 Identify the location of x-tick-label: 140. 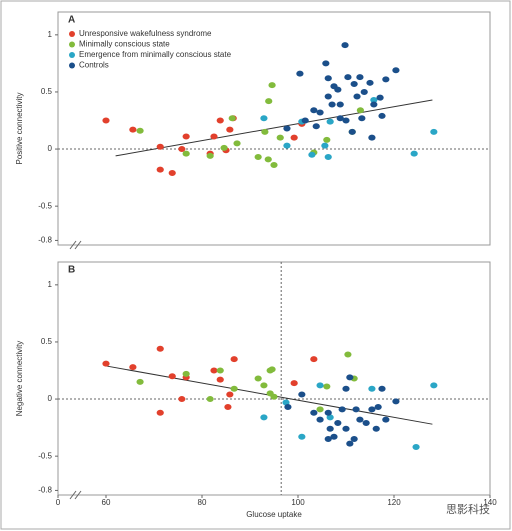
(490, 502).